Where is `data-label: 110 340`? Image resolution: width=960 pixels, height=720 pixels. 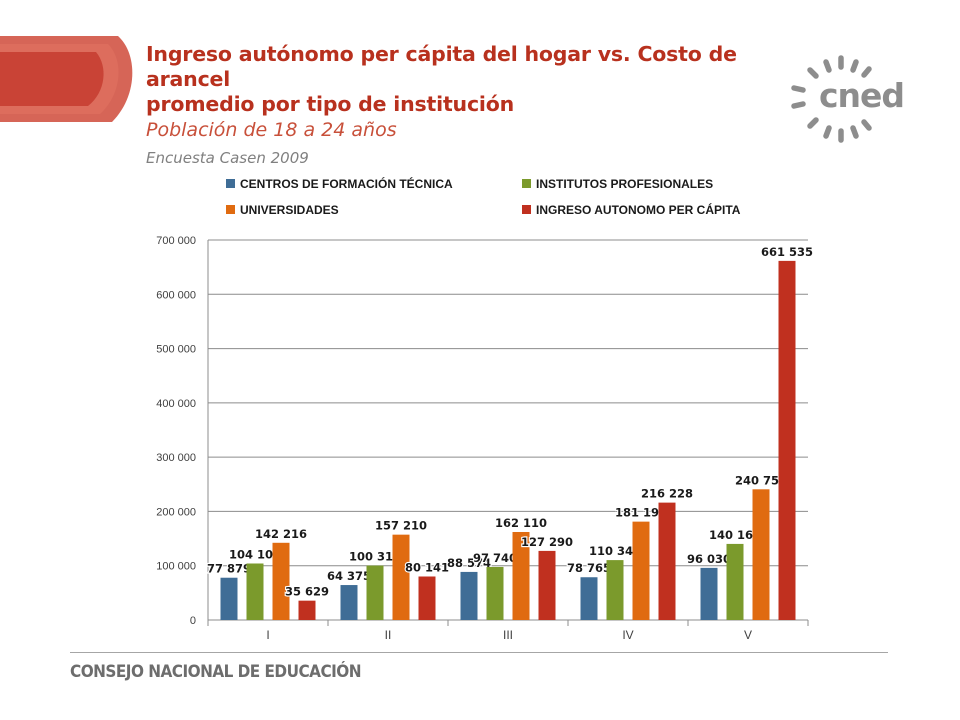 data-label: 110 340 is located at coordinates (615, 551).